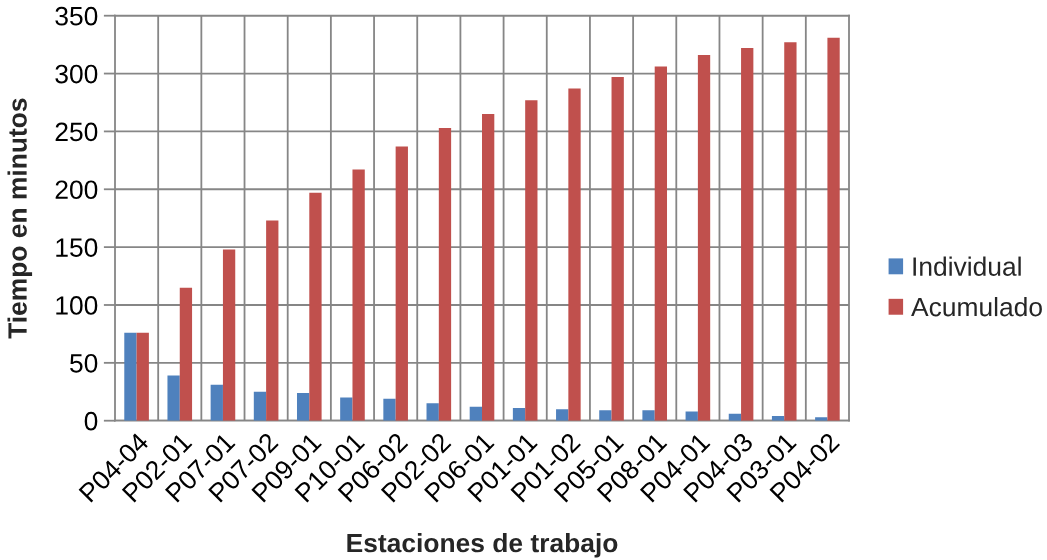 This screenshot has height=560, width=1047. Describe the element at coordinates (91, 421) in the screenshot. I see `y-tick-label: 0` at that location.